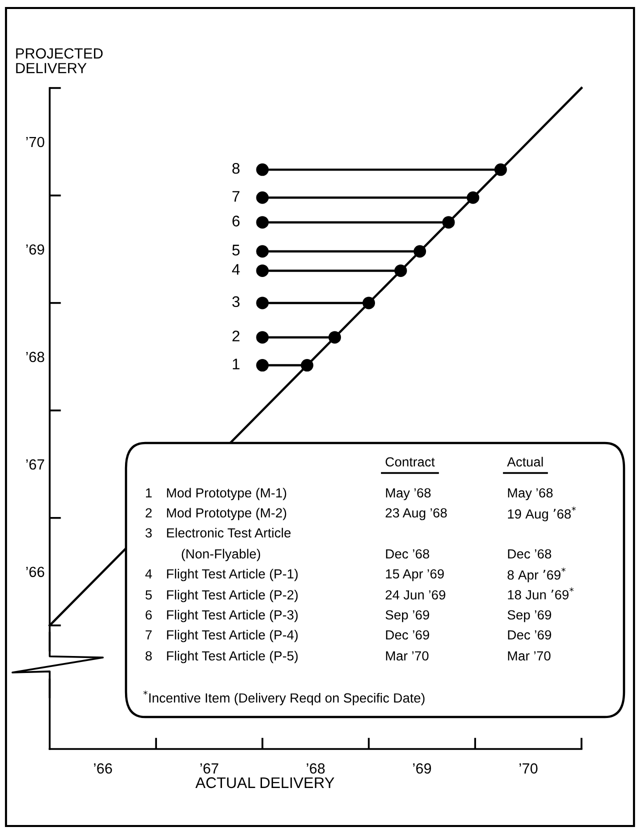 The width and height of the screenshot is (639, 835). Describe the element at coordinates (542, 514) in the screenshot. I see `annotation: 19 Aug ’68$^{*}$` at that location.